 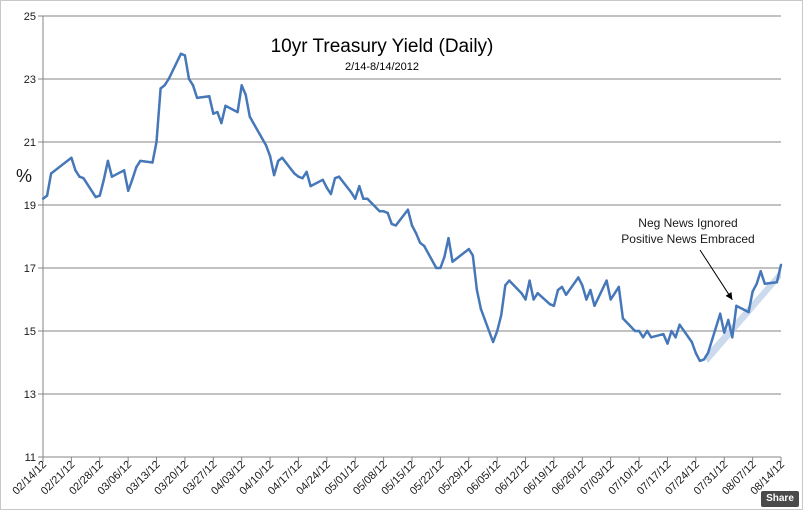 What do you see at coordinates (30, 237) in the screenshot?
I see `y-tick-labels: 11 13 15 17 19 21 23 25` at bounding box center [30, 237].